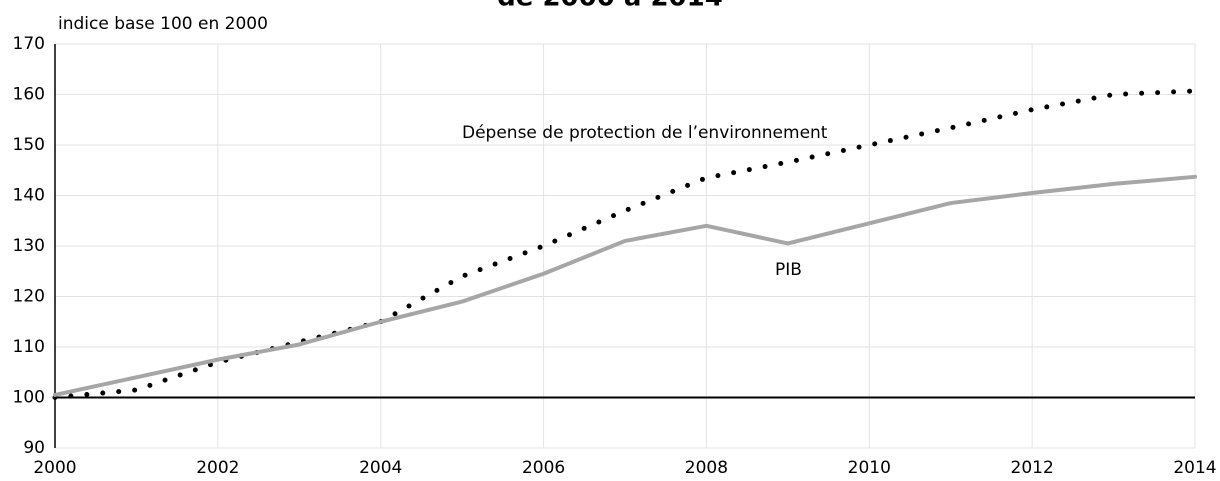 This screenshot has width=1220, height=481. I want to click on x-tick-label: 2004, so click(380, 468).